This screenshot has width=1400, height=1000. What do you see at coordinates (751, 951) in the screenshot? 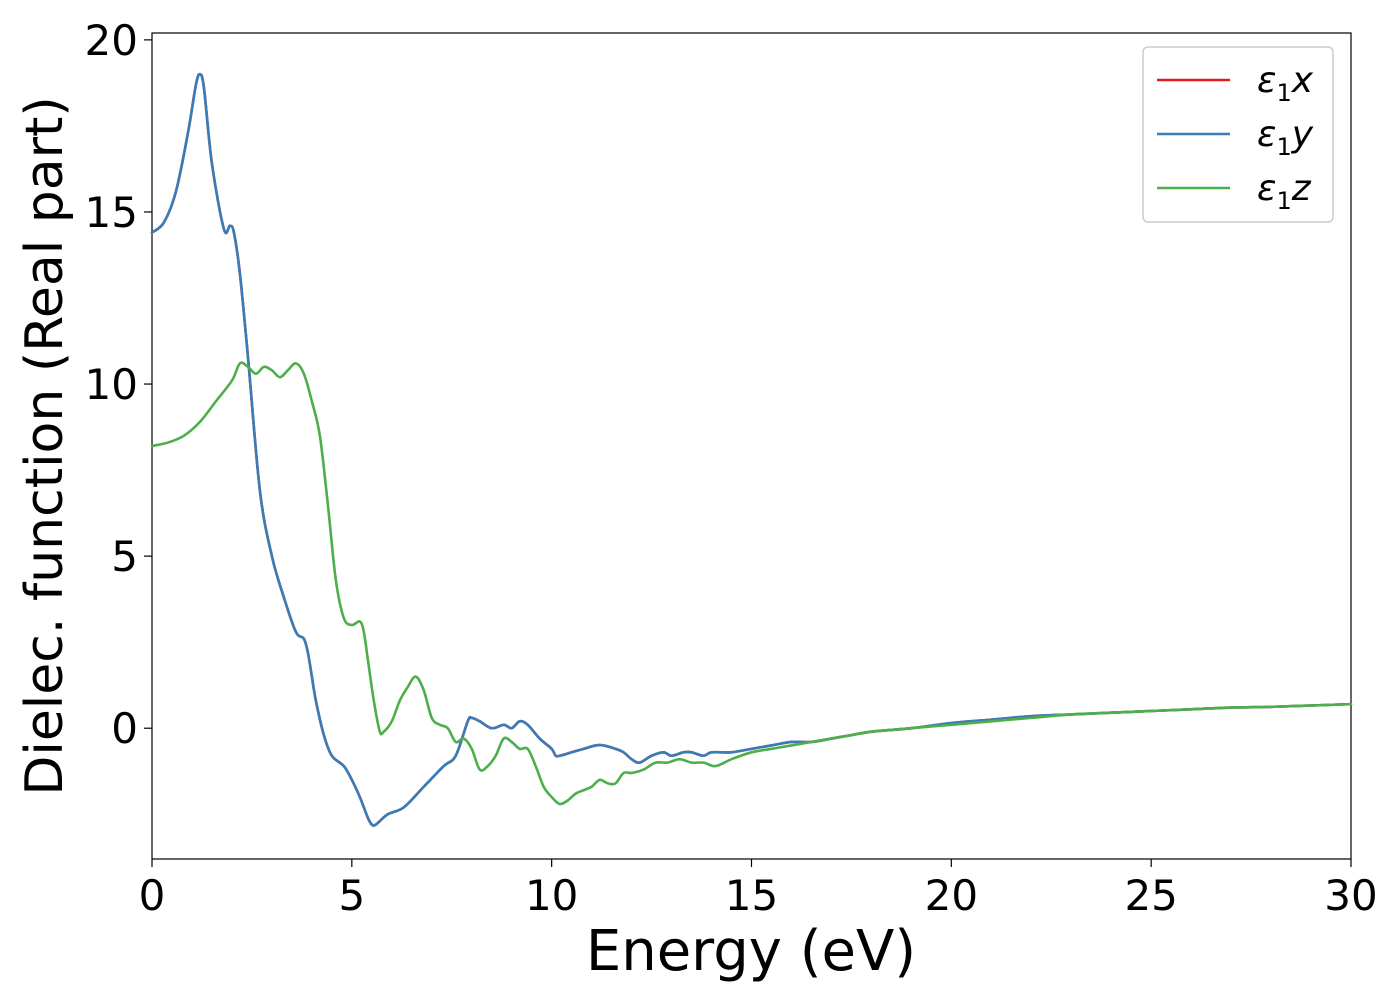
I see `x-axis-label: Energy (eV)` at bounding box center [751, 951].